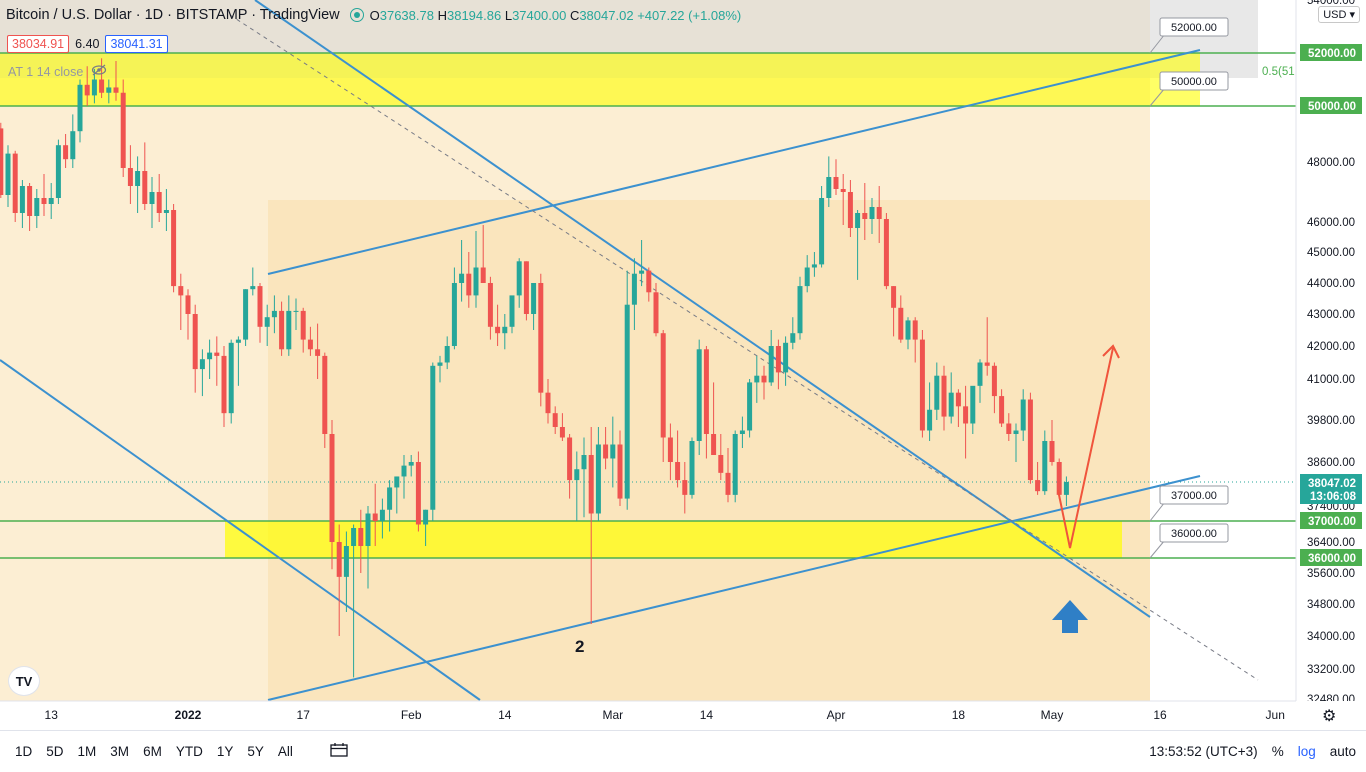 Image resolution: width=1366 pixels, height=772 pixels. What do you see at coordinates (99, 71) in the screenshot?
I see `eye-crossed-icon` at bounding box center [99, 71].